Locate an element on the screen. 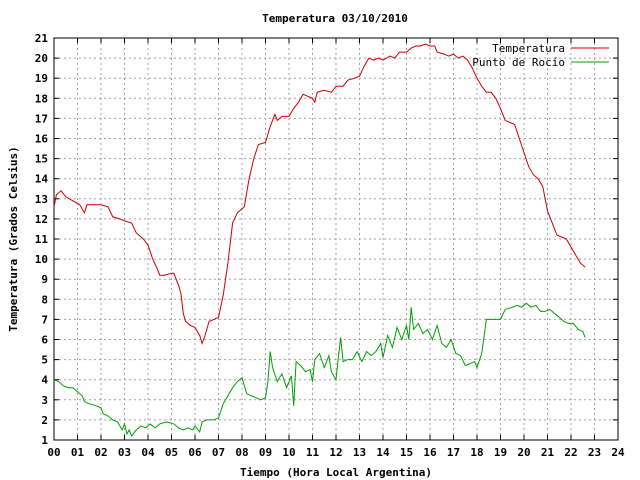 This screenshot has width=640, height=480. y-tick-label: 8 is located at coordinates (44, 299).